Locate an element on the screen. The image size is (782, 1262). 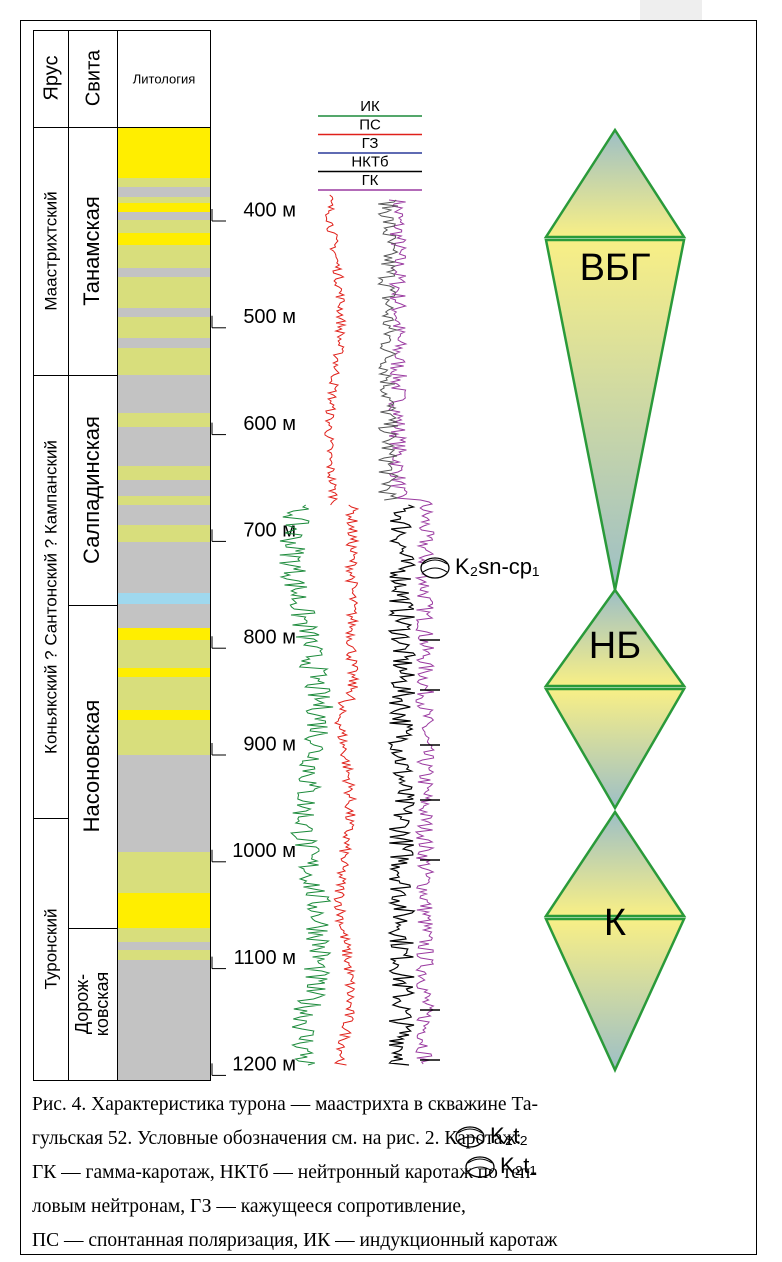
suite-label: Танамская is located at coordinates (91, 250).